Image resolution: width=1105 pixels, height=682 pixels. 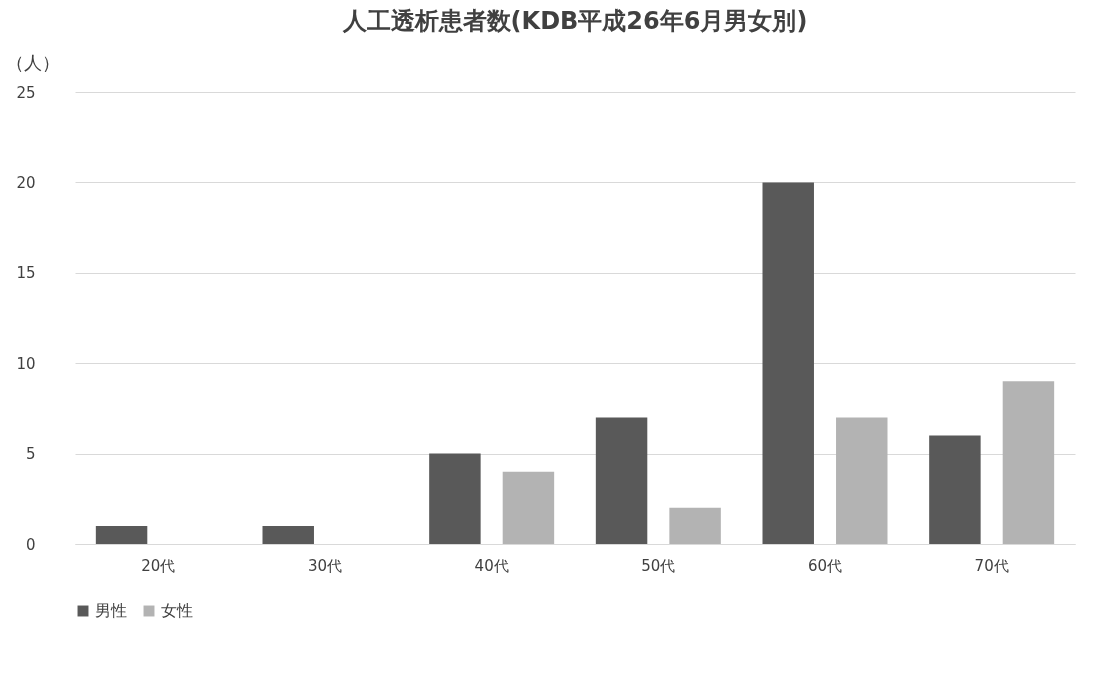 I want to click on chart-title: 人工透析患者数(KDB平成26年6月男女別), so click(x=574, y=21).